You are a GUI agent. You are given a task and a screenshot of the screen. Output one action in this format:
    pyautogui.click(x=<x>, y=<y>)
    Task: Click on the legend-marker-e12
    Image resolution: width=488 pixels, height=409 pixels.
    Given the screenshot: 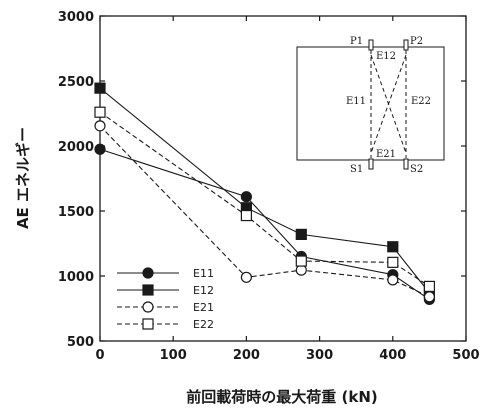 What is the action you would take?
    pyautogui.click(x=148, y=290)
    